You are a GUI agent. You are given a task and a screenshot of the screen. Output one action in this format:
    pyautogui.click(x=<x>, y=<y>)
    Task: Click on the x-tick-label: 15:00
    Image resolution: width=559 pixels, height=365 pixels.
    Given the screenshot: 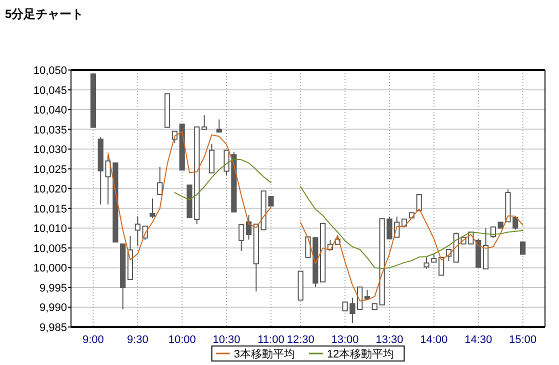 What is the action you would take?
    pyautogui.click(x=523, y=340)
    